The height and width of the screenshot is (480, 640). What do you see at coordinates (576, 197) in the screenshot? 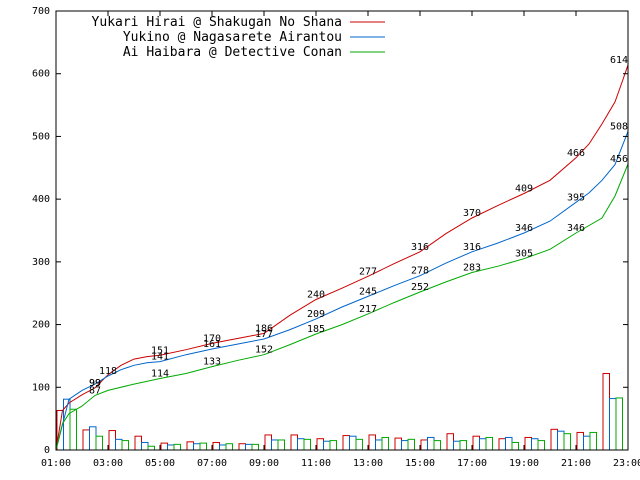
I see `data-label: 395` at bounding box center [576, 197].